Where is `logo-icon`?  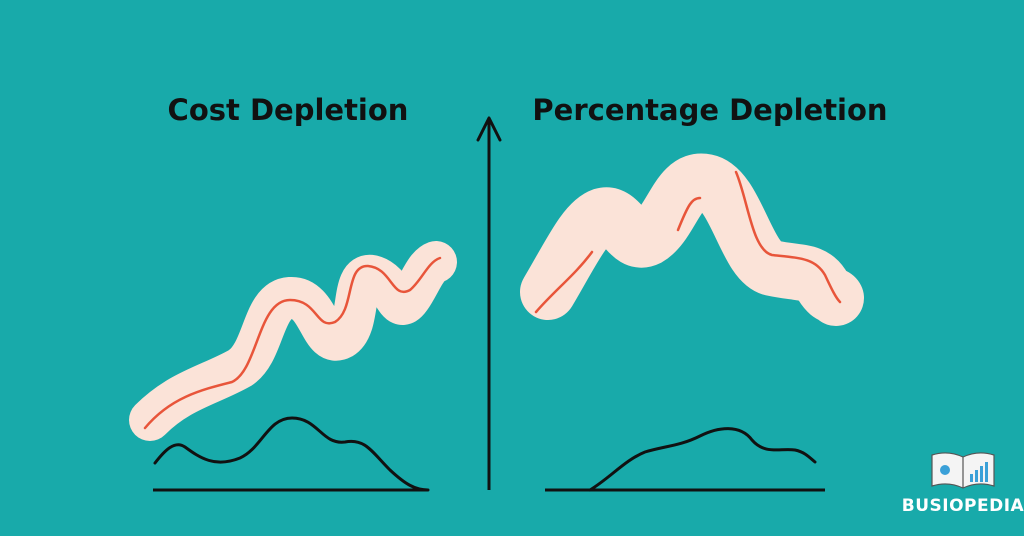 logo-icon is located at coordinates (963, 470).